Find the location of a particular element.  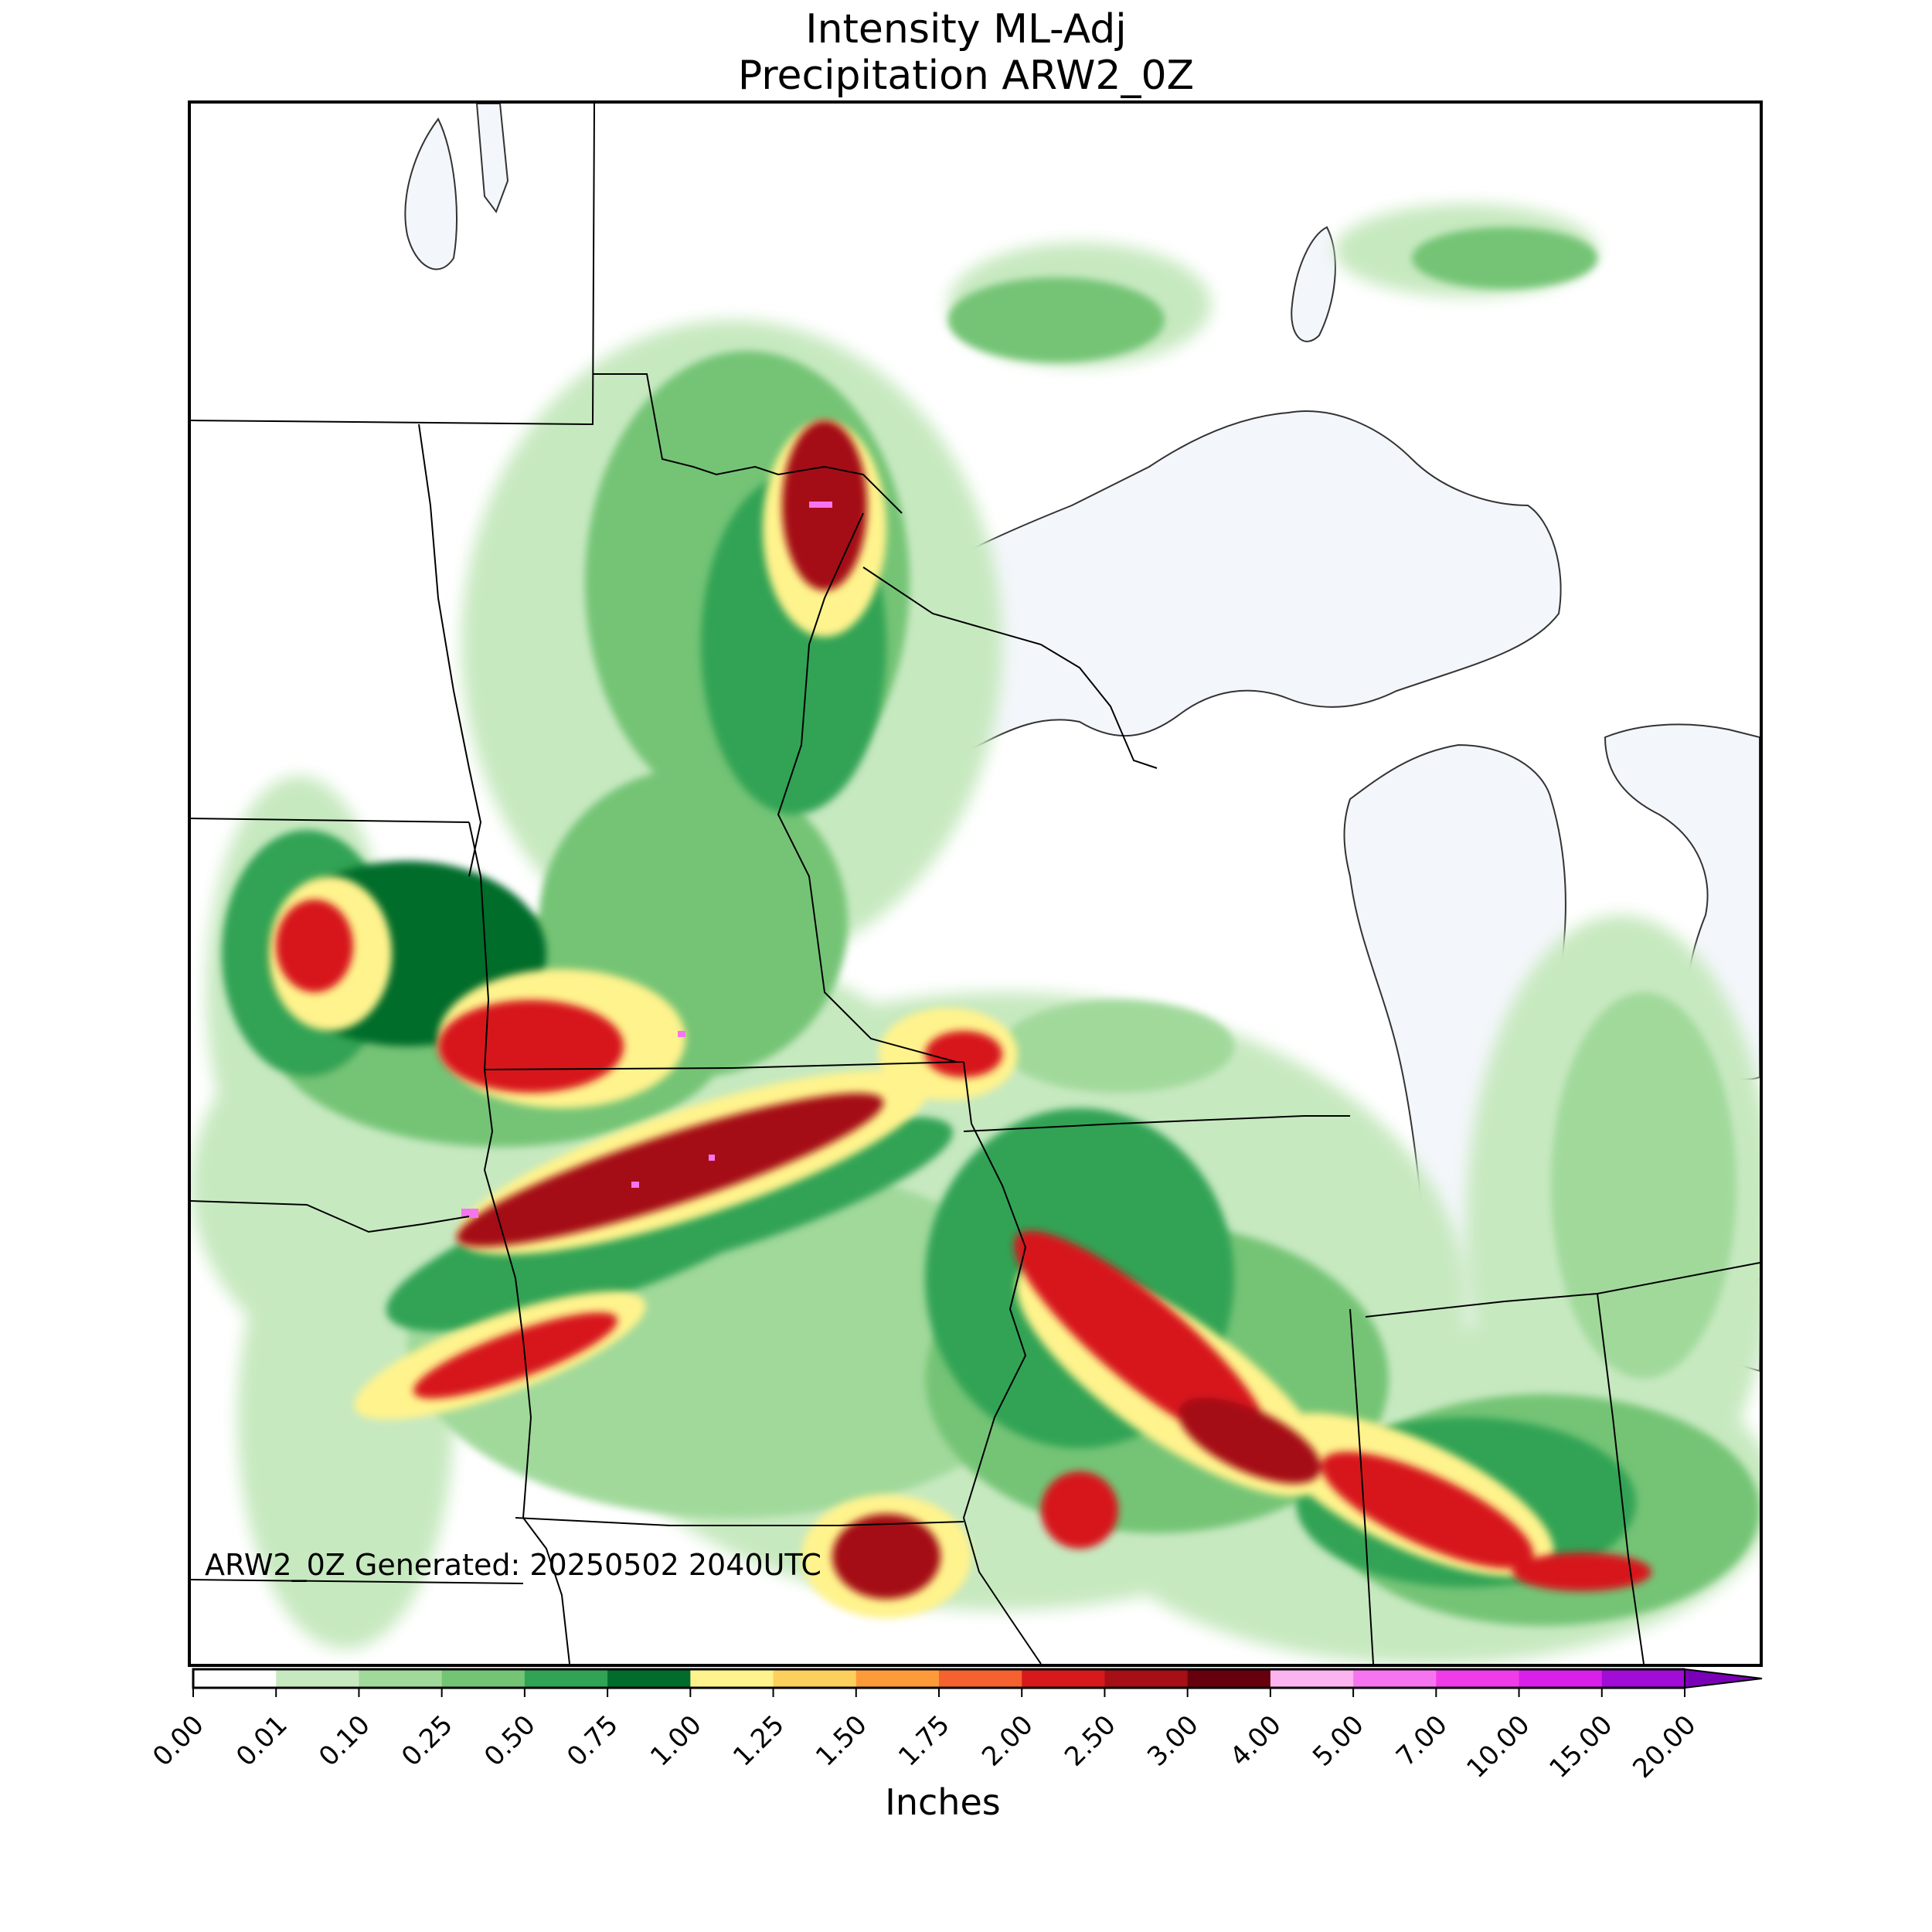

colorbar-tick-label: 0.25 is located at coordinates (427, 1741).